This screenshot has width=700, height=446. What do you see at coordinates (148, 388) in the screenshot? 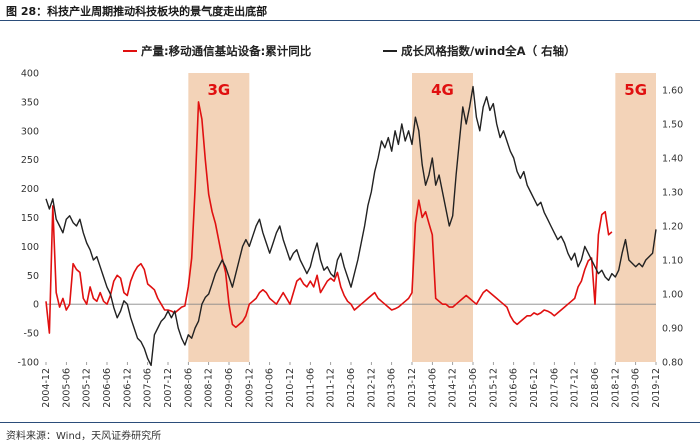
I see `x-tick-label: 2007-06` at bounding box center [148, 388].